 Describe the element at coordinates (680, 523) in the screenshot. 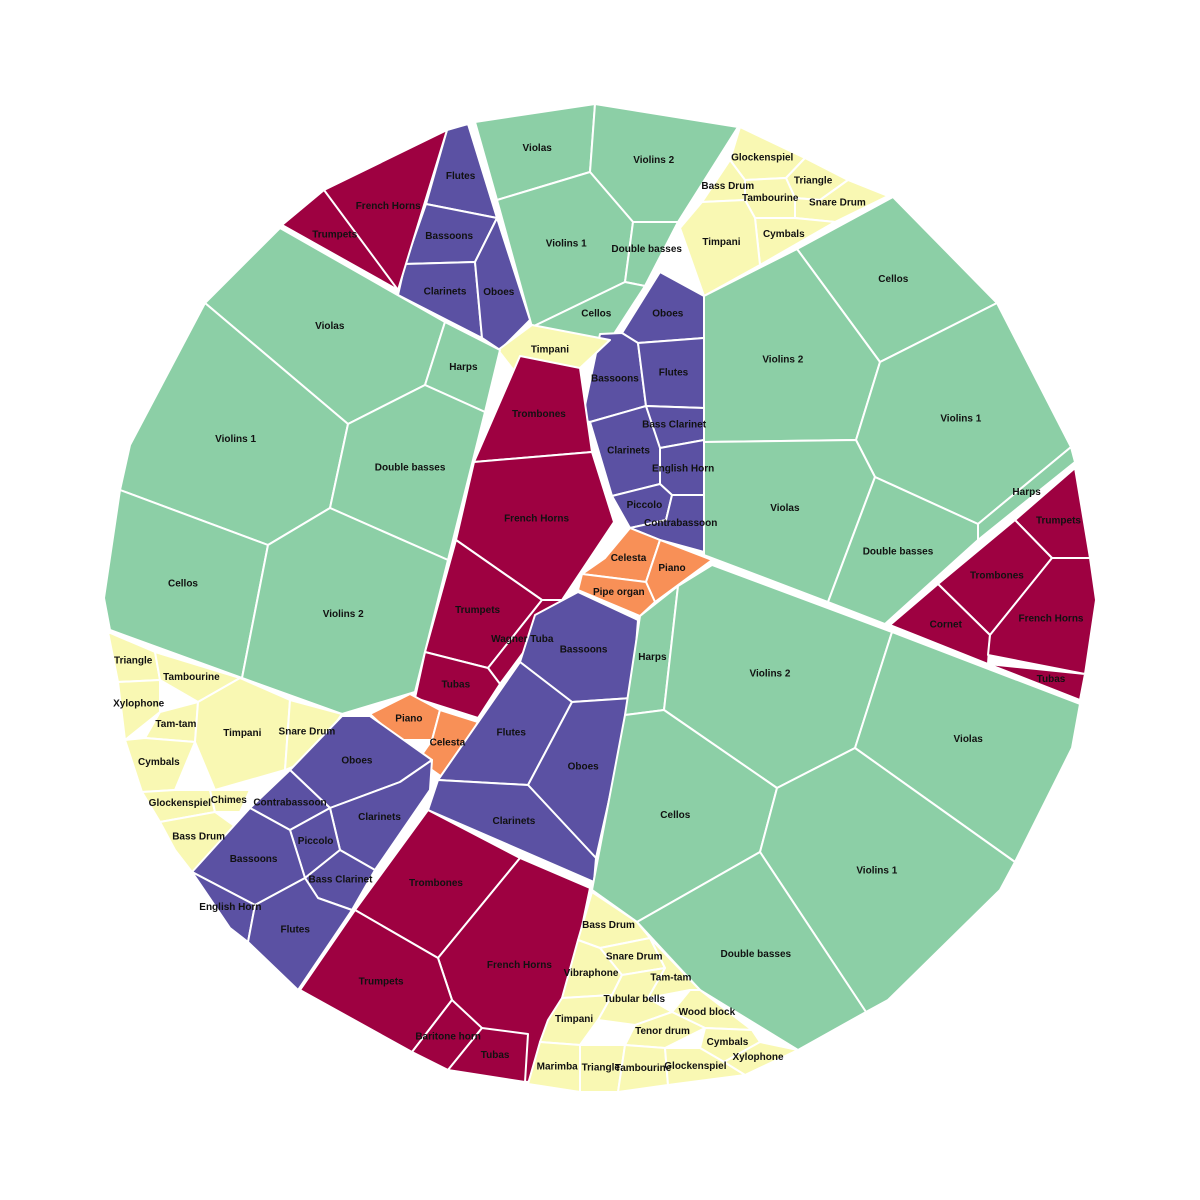

I see `cell-label-contrabassoon: Contrabassoon` at that location.